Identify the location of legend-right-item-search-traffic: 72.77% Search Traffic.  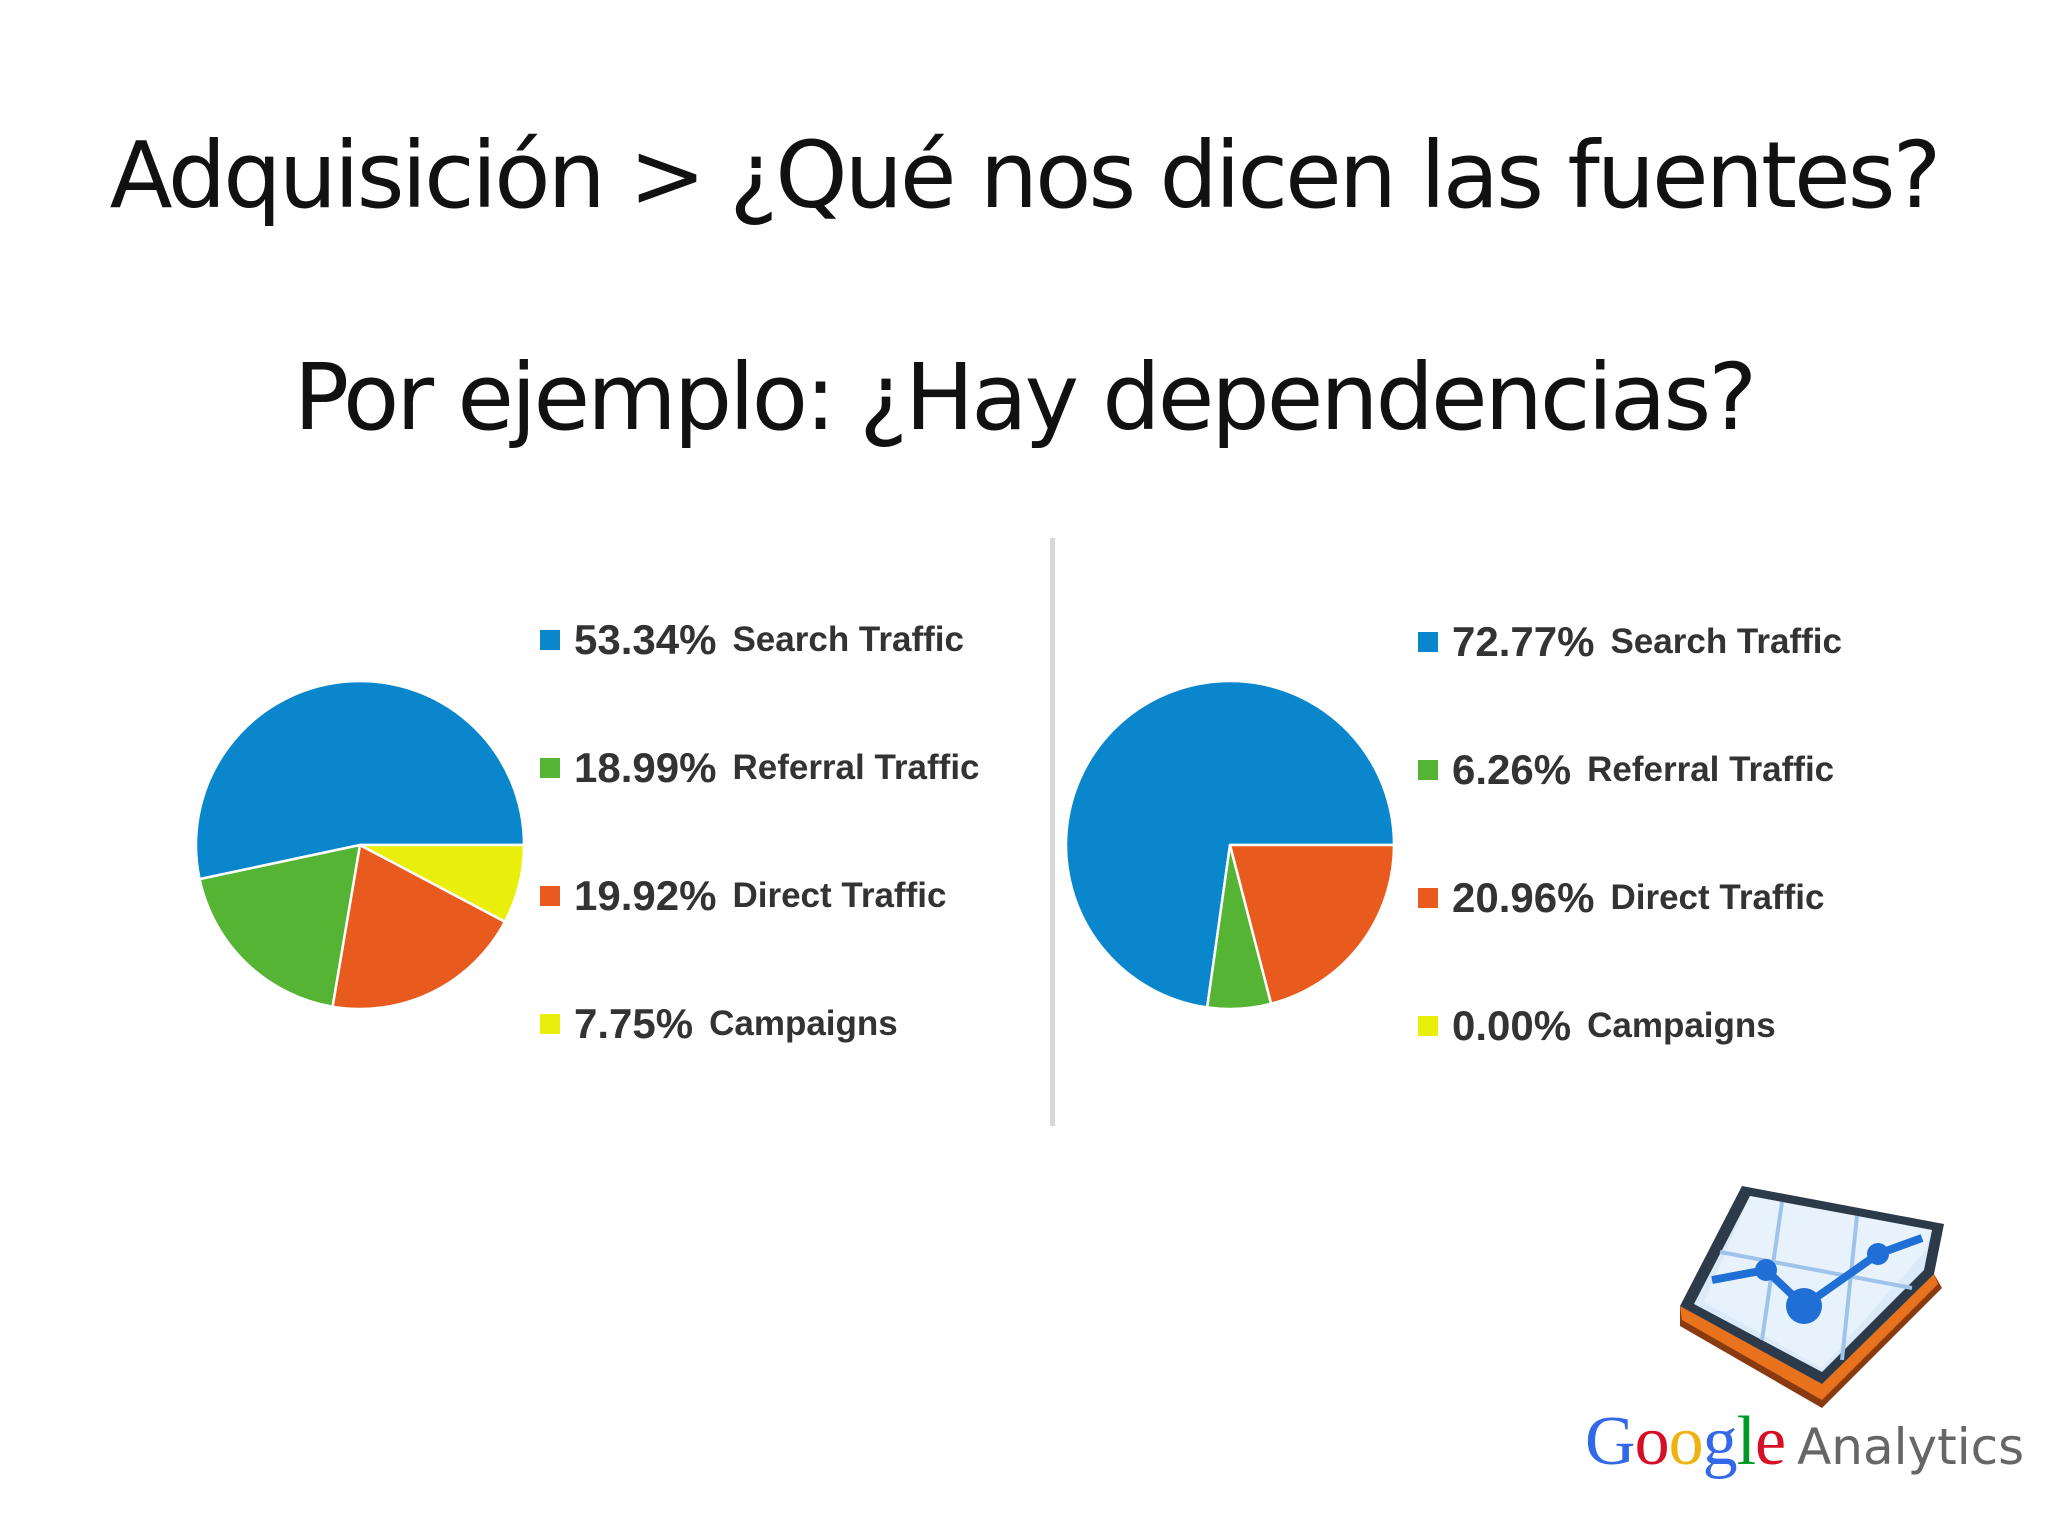
(1630, 642).